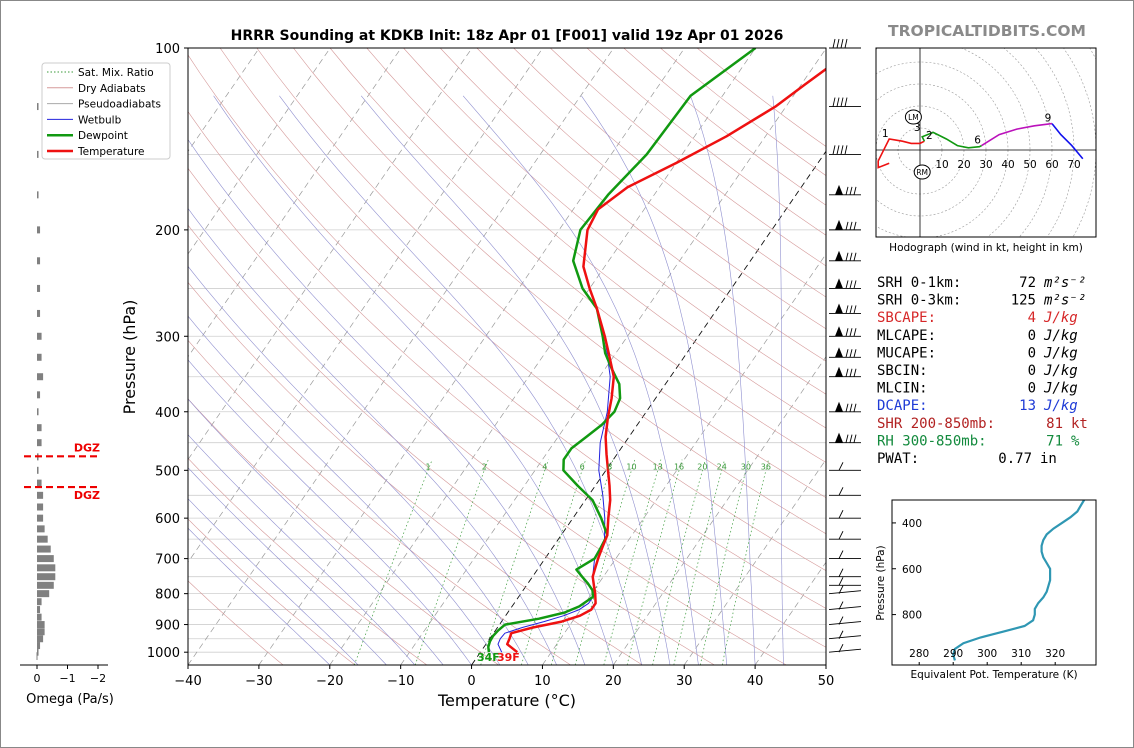 The image size is (1134, 748). What do you see at coordinates (631, 466) in the screenshot?
I see `mixing-ratio-label: 10` at bounding box center [631, 466].